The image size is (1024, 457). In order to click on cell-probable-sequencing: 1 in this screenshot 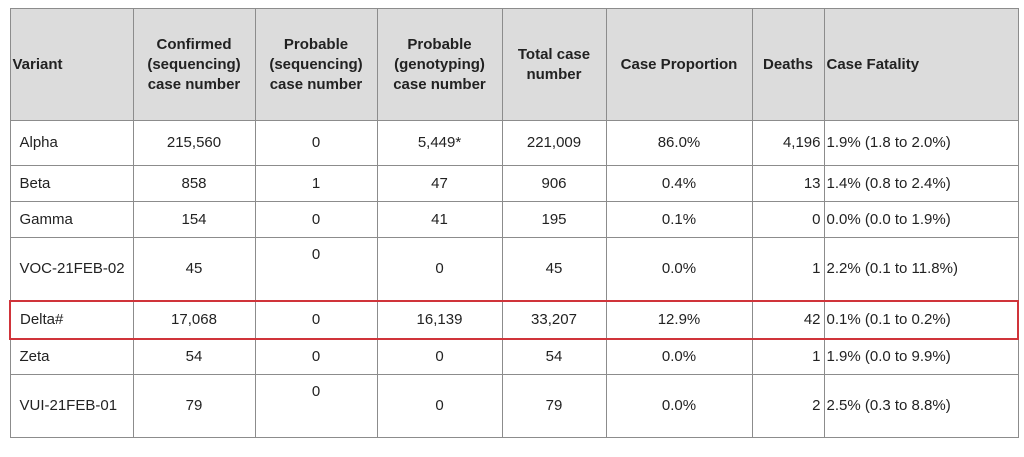, I will do `click(316, 183)`.